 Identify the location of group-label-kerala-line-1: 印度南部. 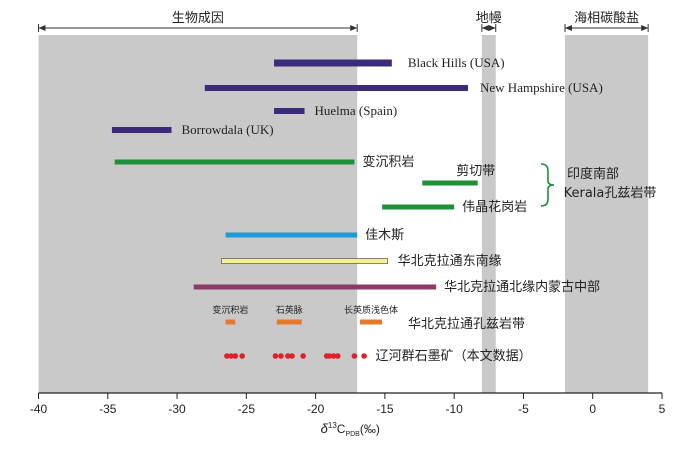
(593, 174).